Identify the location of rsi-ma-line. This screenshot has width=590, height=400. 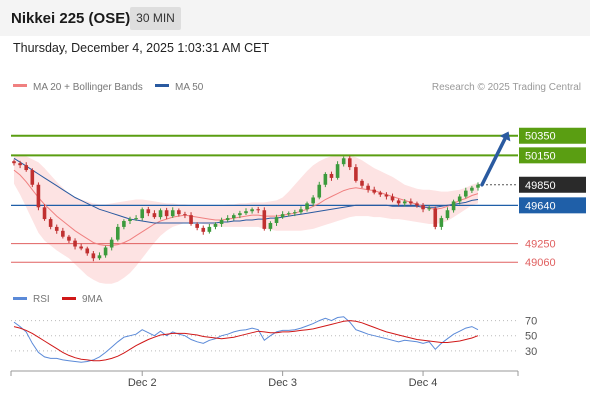
(246, 341).